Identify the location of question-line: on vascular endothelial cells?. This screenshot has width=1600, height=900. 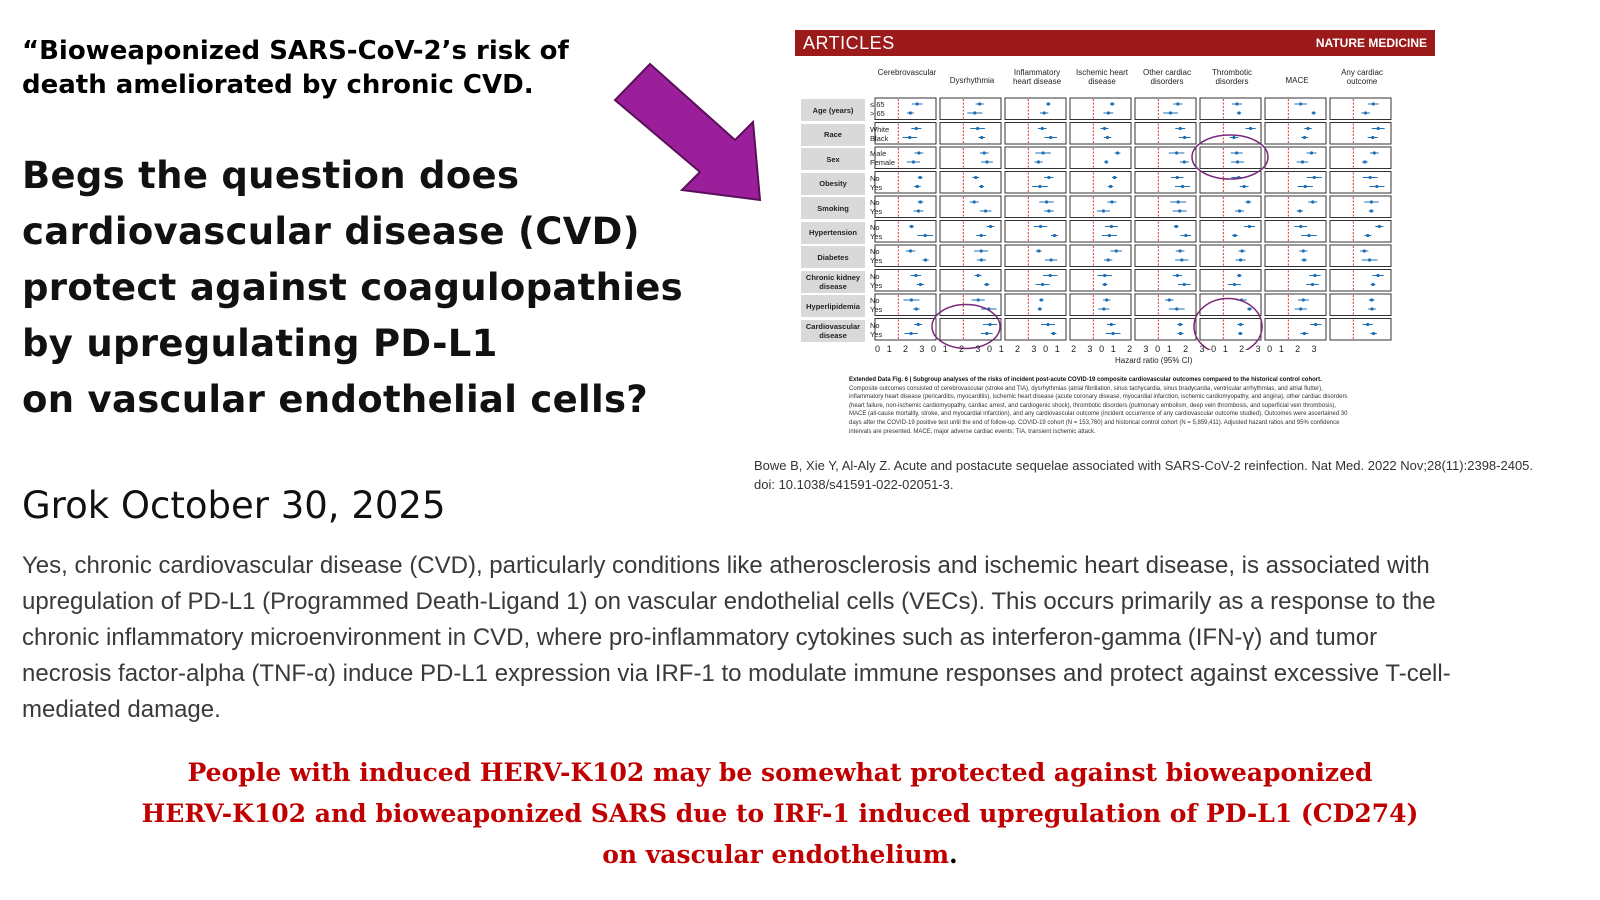
(335, 399).